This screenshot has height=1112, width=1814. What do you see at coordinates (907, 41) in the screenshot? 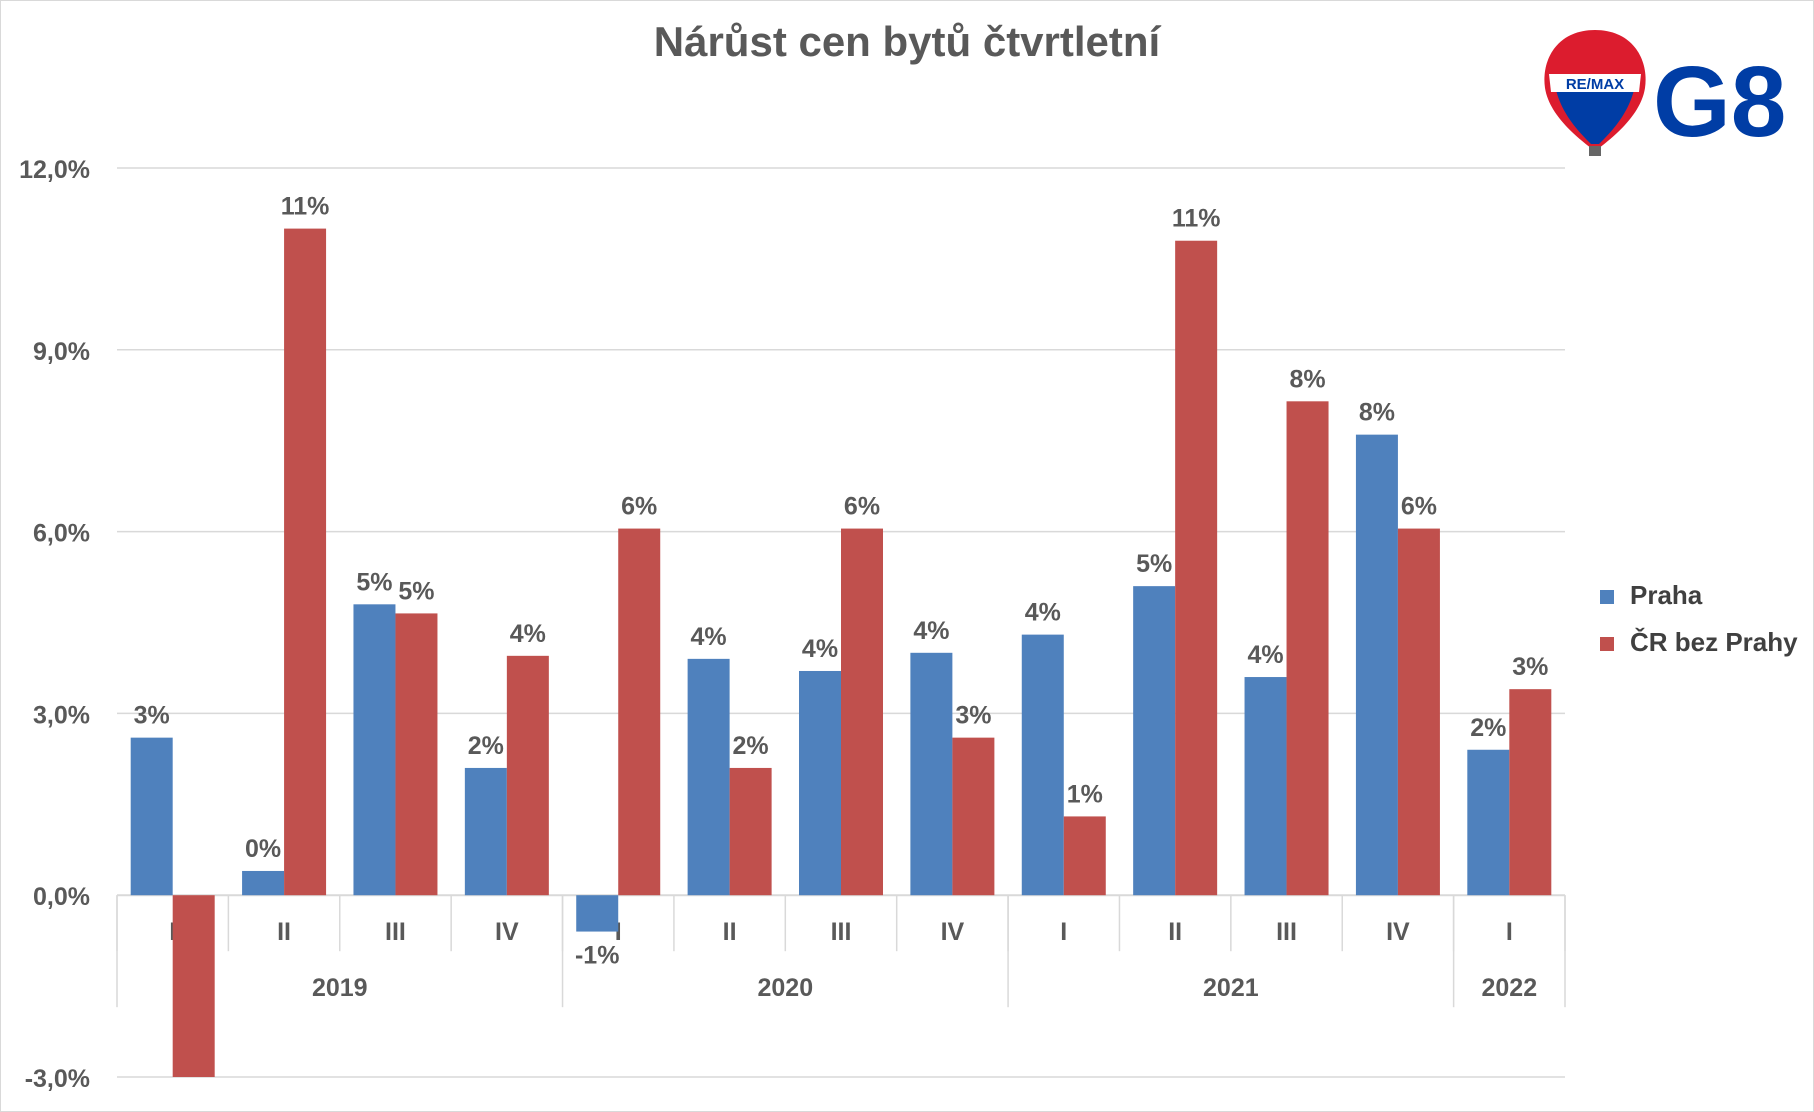
I see `chart-title: Nárůst cen bytů čtvrtletní` at bounding box center [907, 41].